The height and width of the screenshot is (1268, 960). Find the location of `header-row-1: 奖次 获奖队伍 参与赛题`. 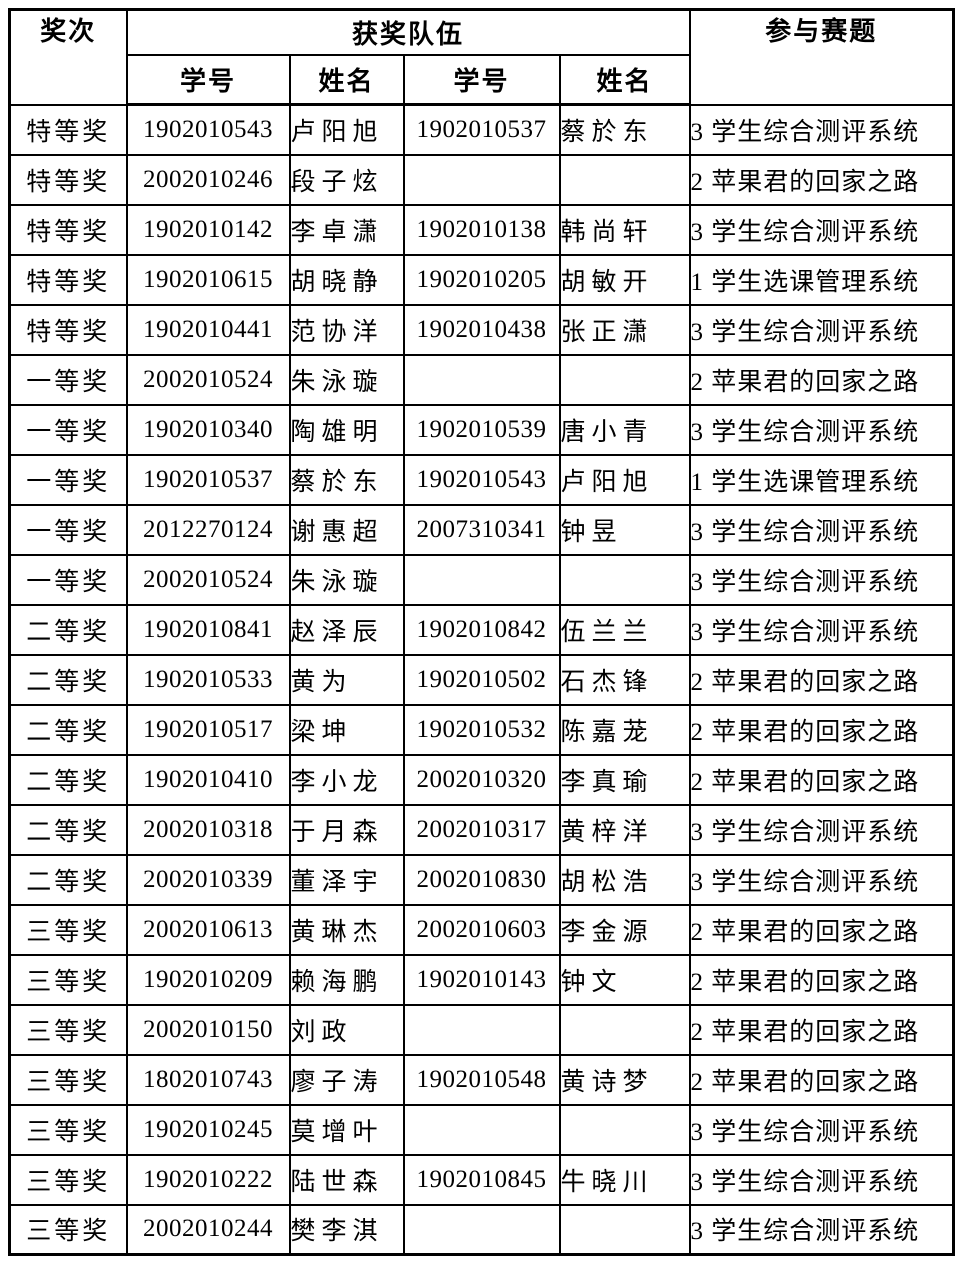

header-row-1: 奖次 获奖队伍 参与赛题 is located at coordinates (481, 57).